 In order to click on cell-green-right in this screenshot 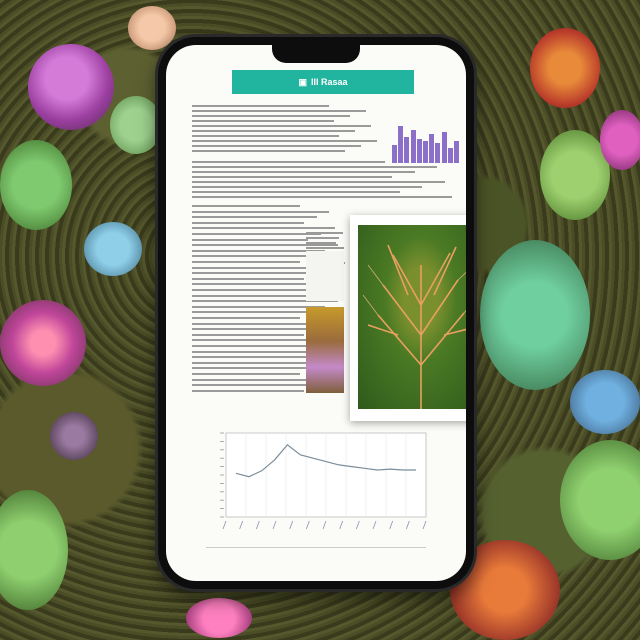, I will do `click(575, 175)`.